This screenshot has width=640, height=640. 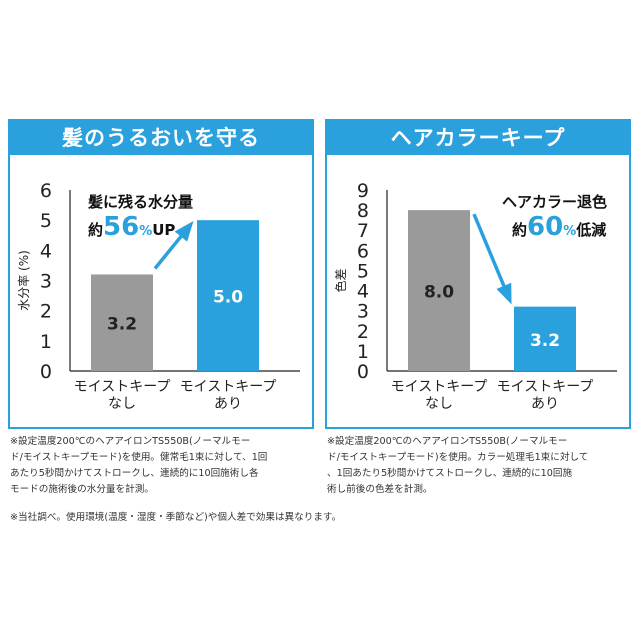 What do you see at coordinates (380, 489) in the screenshot?
I see `note-line: 術し前後の色差を計測。` at bounding box center [380, 489].